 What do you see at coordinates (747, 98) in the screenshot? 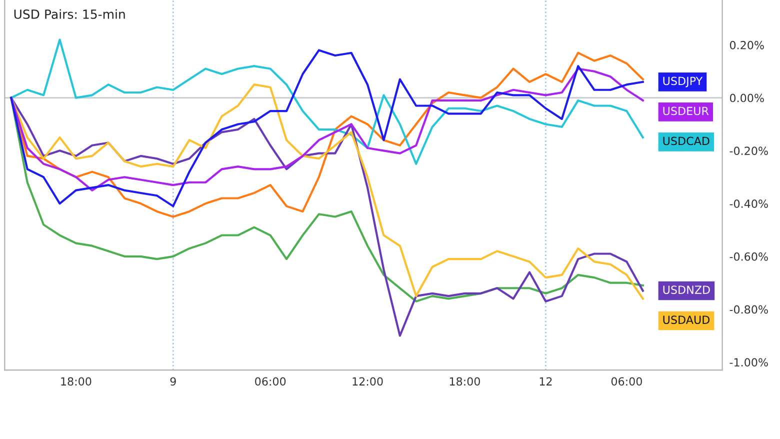
I see `y-tick-label: 0.00%` at bounding box center [747, 98].